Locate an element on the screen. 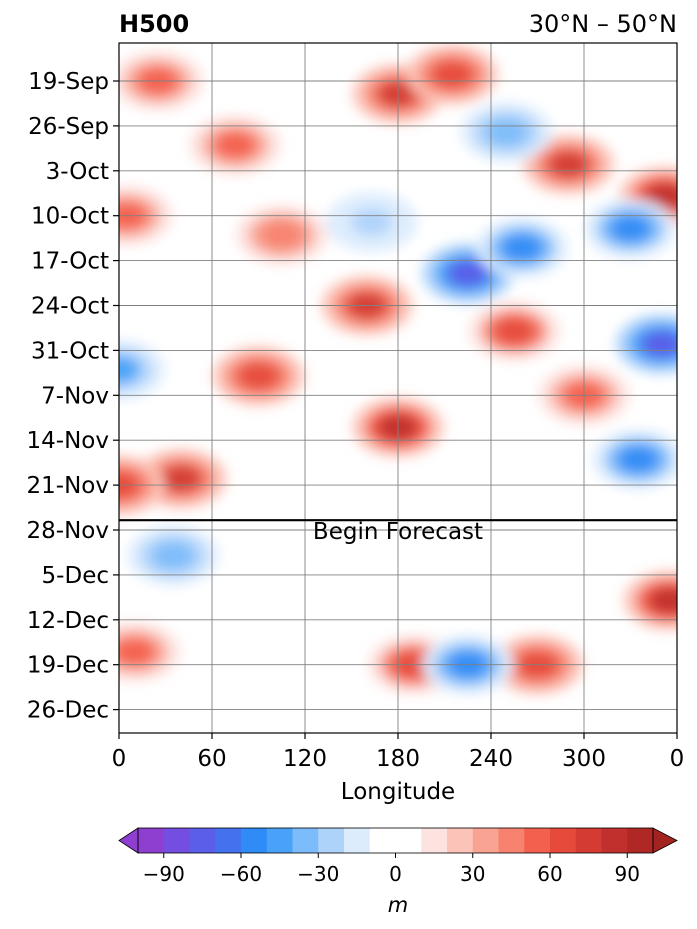 This screenshot has width=697, height=929. y-tick-label: 19-Sep is located at coordinates (68, 82).